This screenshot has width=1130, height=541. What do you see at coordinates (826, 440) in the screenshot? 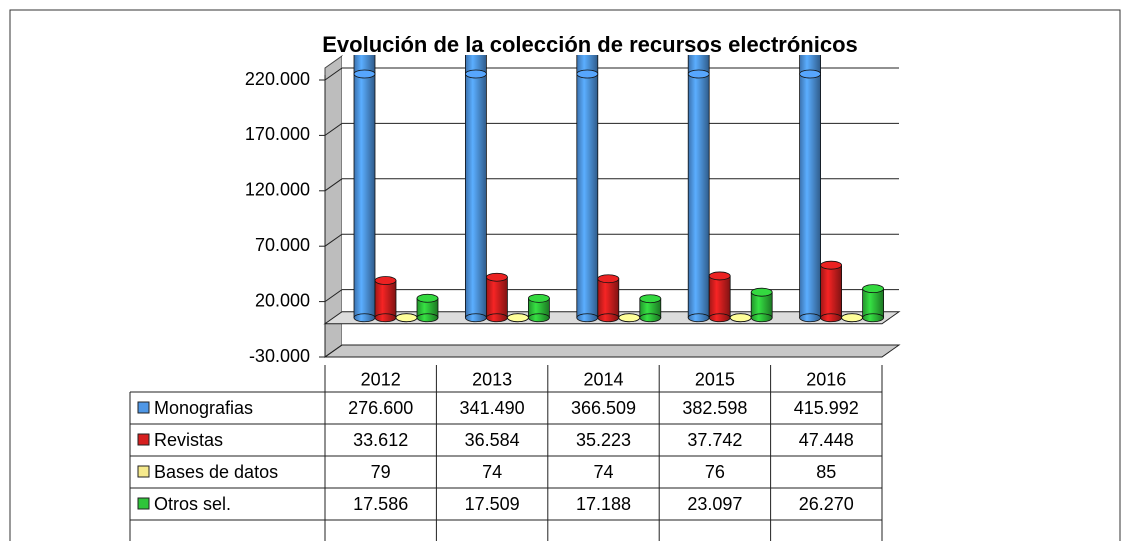
I see `table-value: 47.448` at bounding box center [826, 440].